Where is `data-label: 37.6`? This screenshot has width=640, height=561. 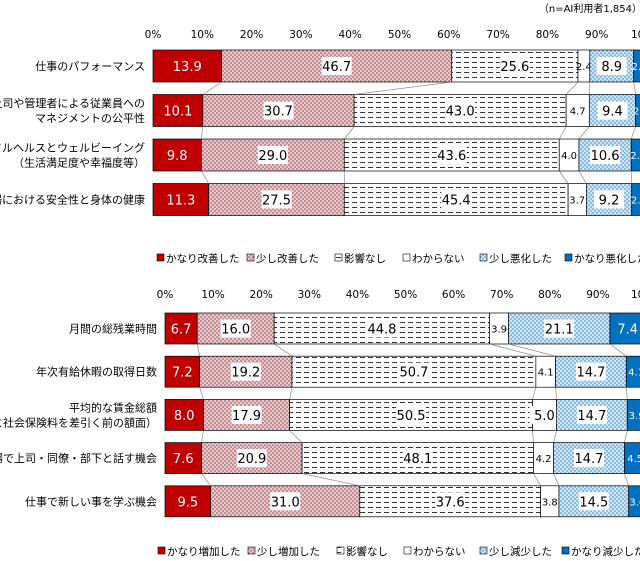
data-label: 37.6 is located at coordinates (450, 502).